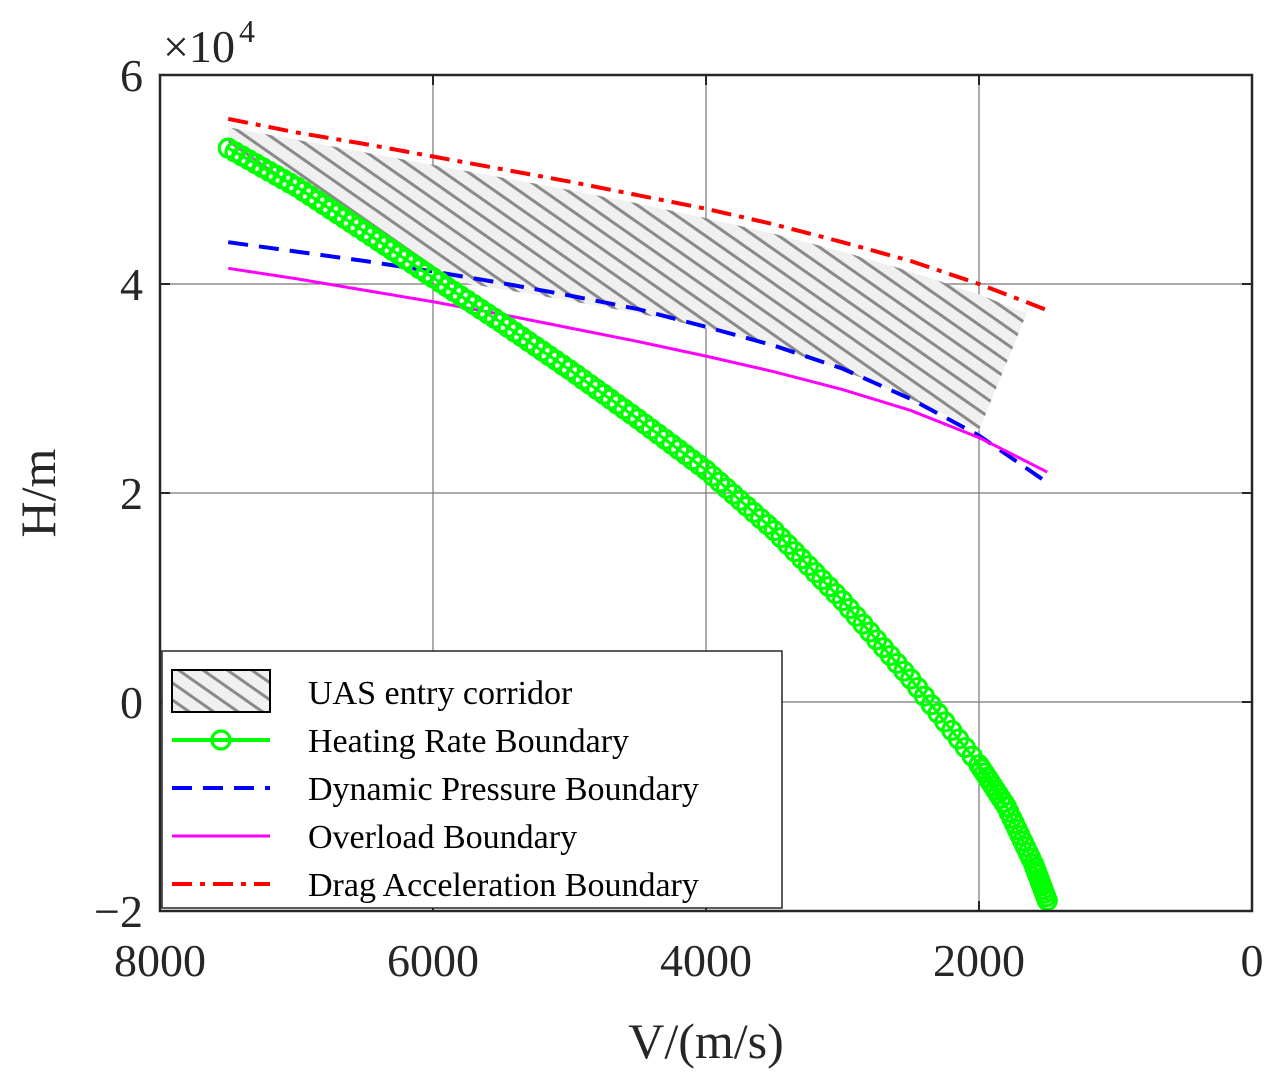 This screenshot has width=1281, height=1077. I want to click on y-tick-label: −2, so click(118, 911).